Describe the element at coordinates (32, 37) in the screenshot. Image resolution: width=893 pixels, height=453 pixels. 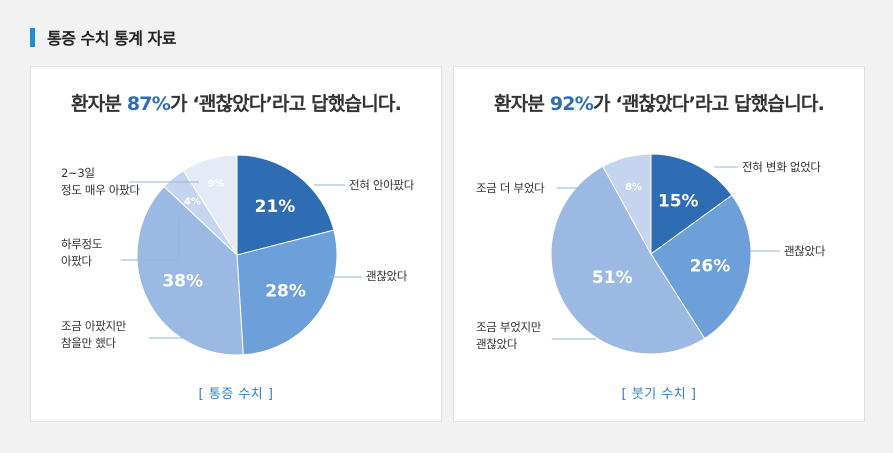
I see `title-accent-bar` at that location.